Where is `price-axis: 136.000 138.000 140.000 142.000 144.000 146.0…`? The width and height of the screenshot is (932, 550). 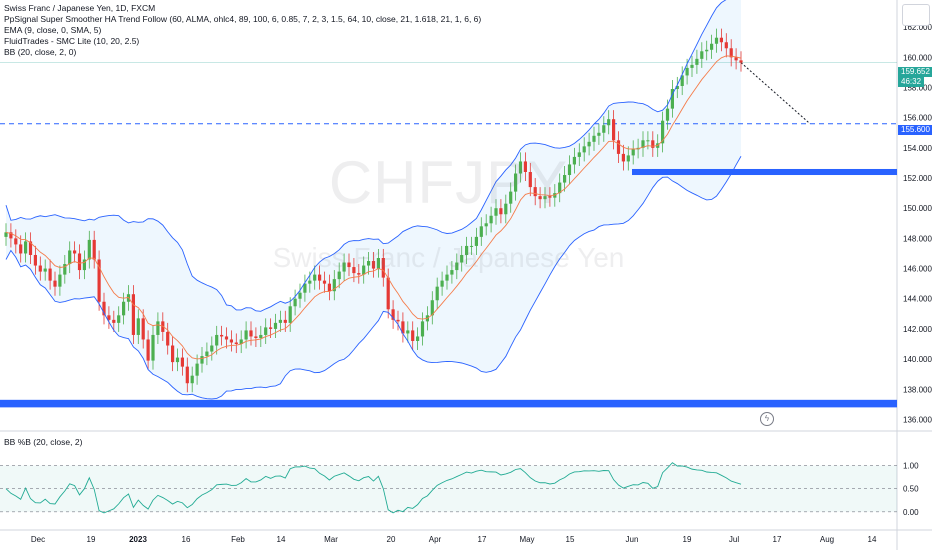
price-axis: 136.000 138.000 140.000 142.000 144.000 146.0… is located at coordinates (917, 223).